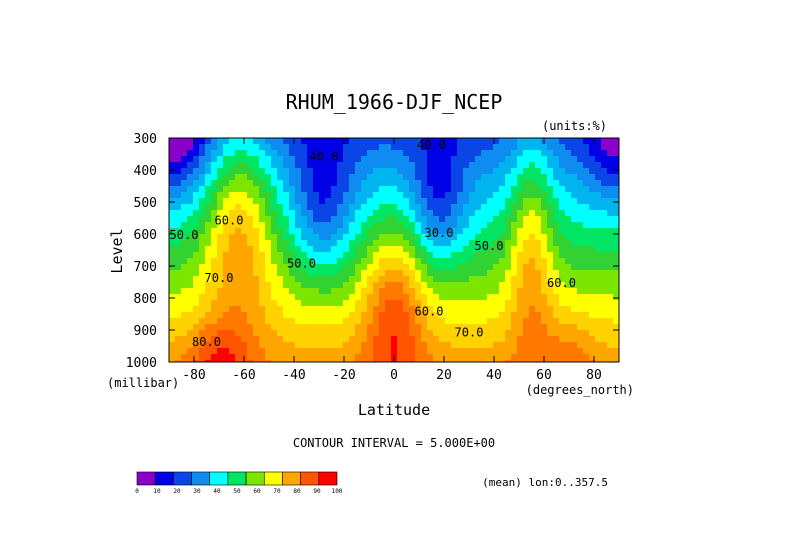 The height and width of the screenshot is (558, 789). Describe the element at coordinates (394, 102) in the screenshot. I see `chart-title: RHUM_1966-DJF_NCEP` at that location.